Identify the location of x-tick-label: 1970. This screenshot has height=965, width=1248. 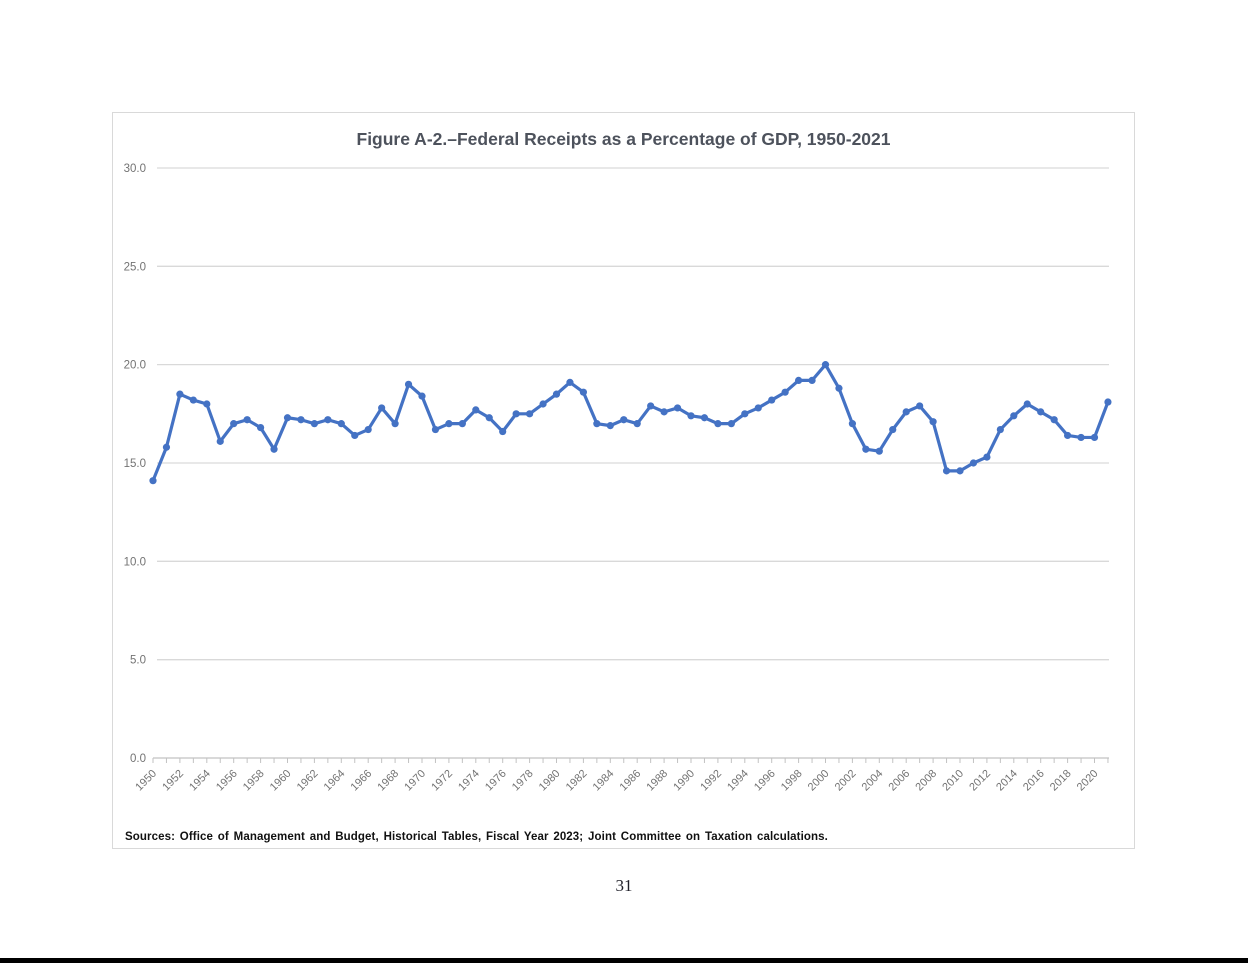
(415, 781).